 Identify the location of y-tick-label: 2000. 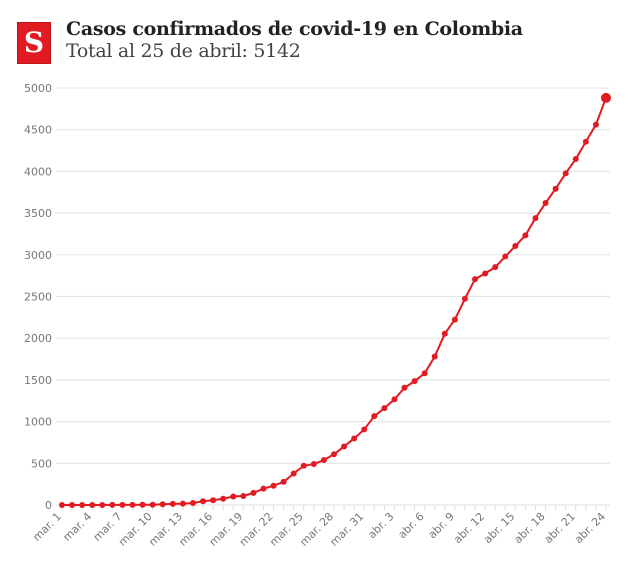
(38, 338).